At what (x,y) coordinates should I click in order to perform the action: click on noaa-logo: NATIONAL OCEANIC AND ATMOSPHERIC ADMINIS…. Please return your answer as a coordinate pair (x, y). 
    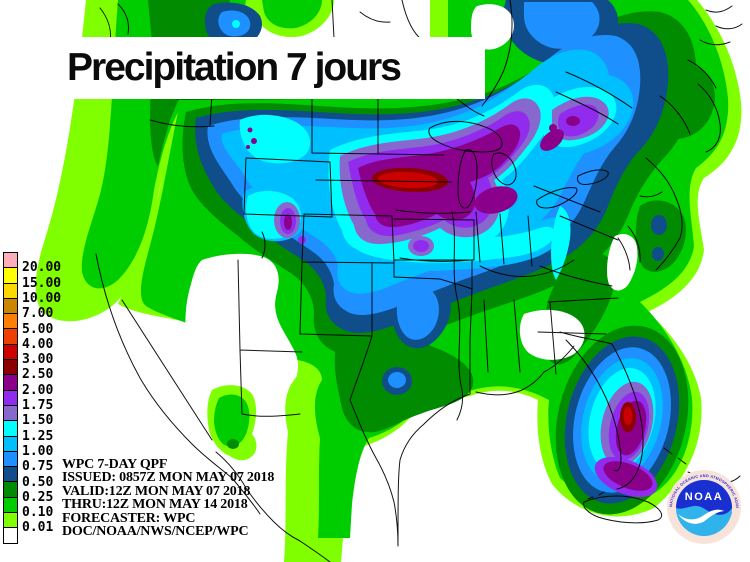
    Looking at the image, I should click on (703, 506).